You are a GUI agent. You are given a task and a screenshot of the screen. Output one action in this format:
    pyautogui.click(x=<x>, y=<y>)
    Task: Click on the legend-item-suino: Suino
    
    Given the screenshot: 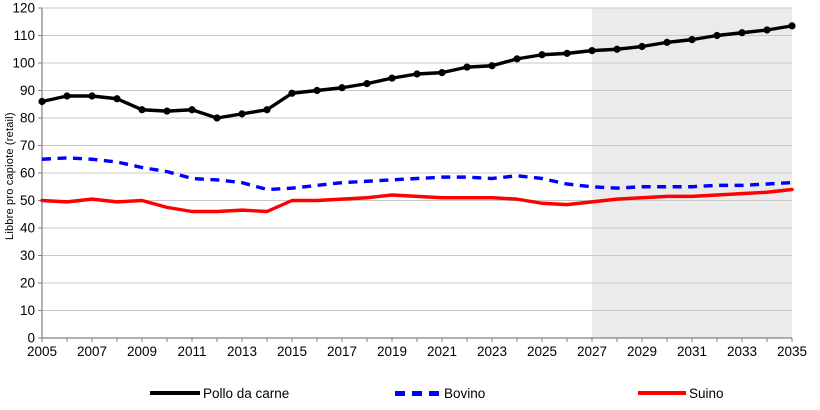 What is the action you would take?
    pyautogui.click(x=681, y=393)
    